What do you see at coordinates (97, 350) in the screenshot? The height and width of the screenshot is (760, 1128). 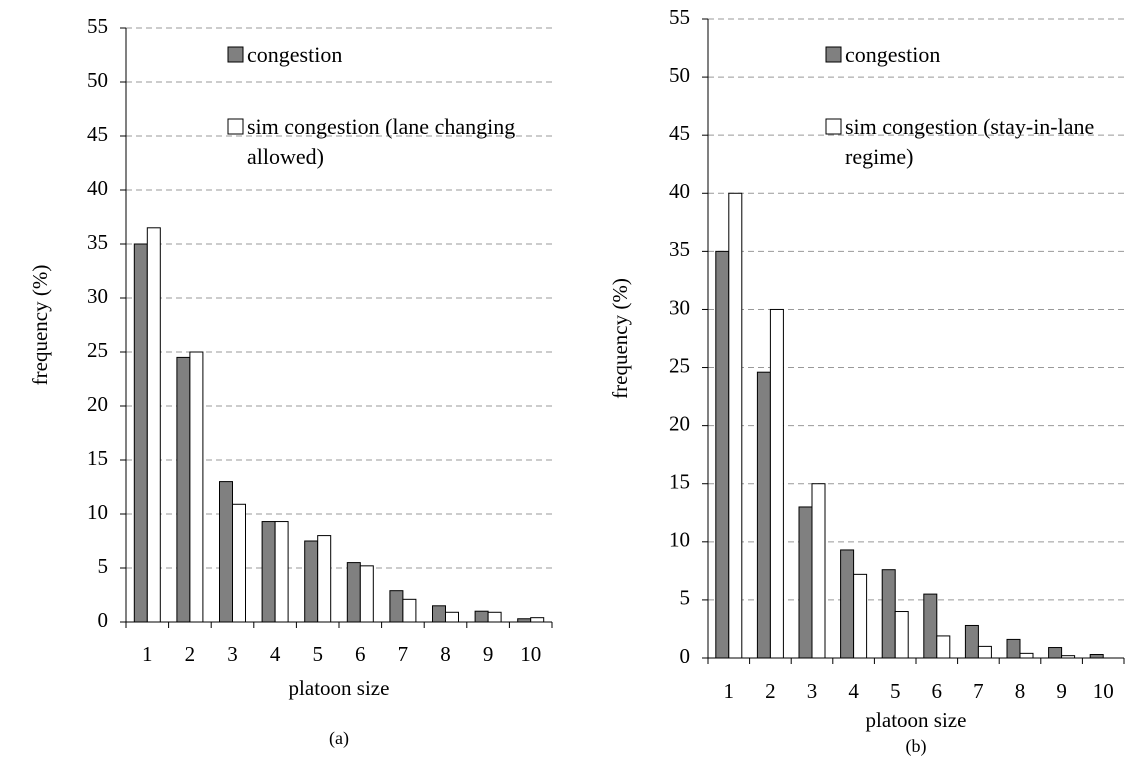 I see `y-tick-label: 25` at bounding box center [97, 350].